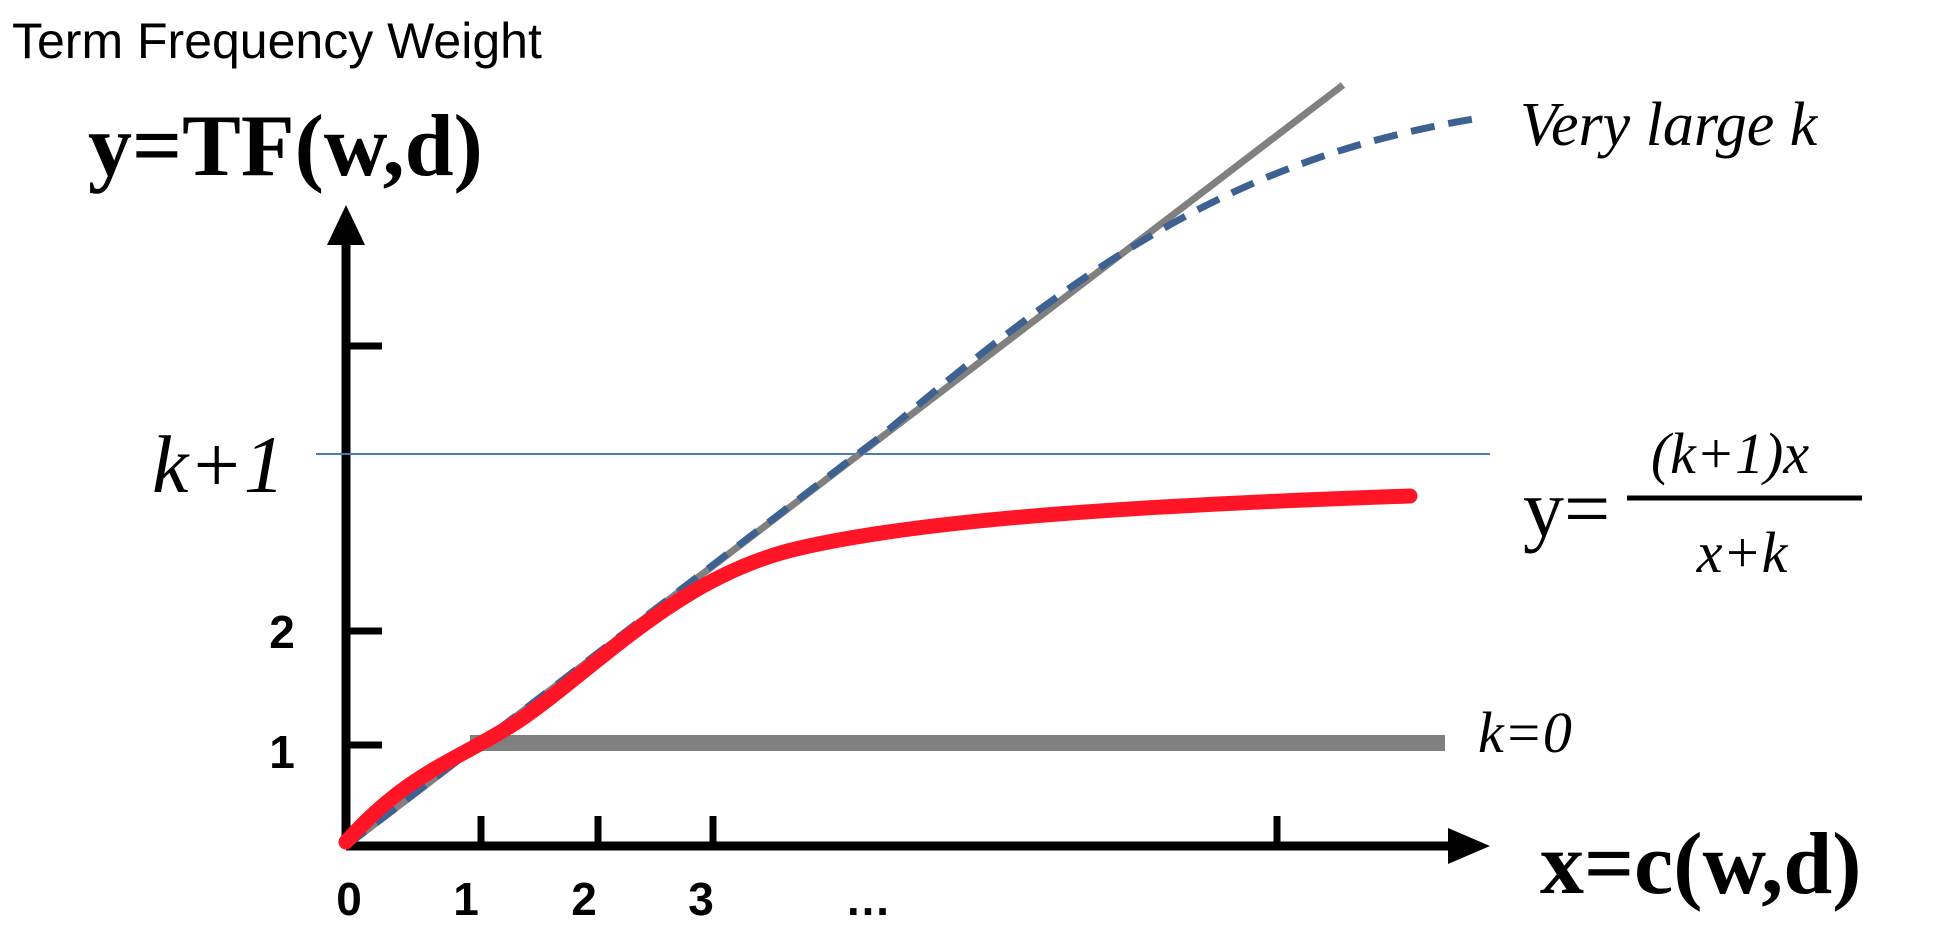 The image size is (1934, 930). I want to click on x-tick-label-1: 1, so click(466, 899).